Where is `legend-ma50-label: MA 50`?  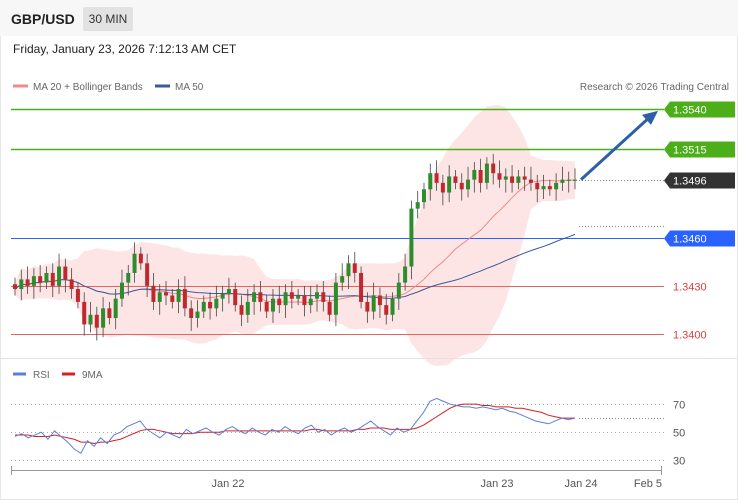 legend-ma50-label: MA 50 is located at coordinates (189, 87).